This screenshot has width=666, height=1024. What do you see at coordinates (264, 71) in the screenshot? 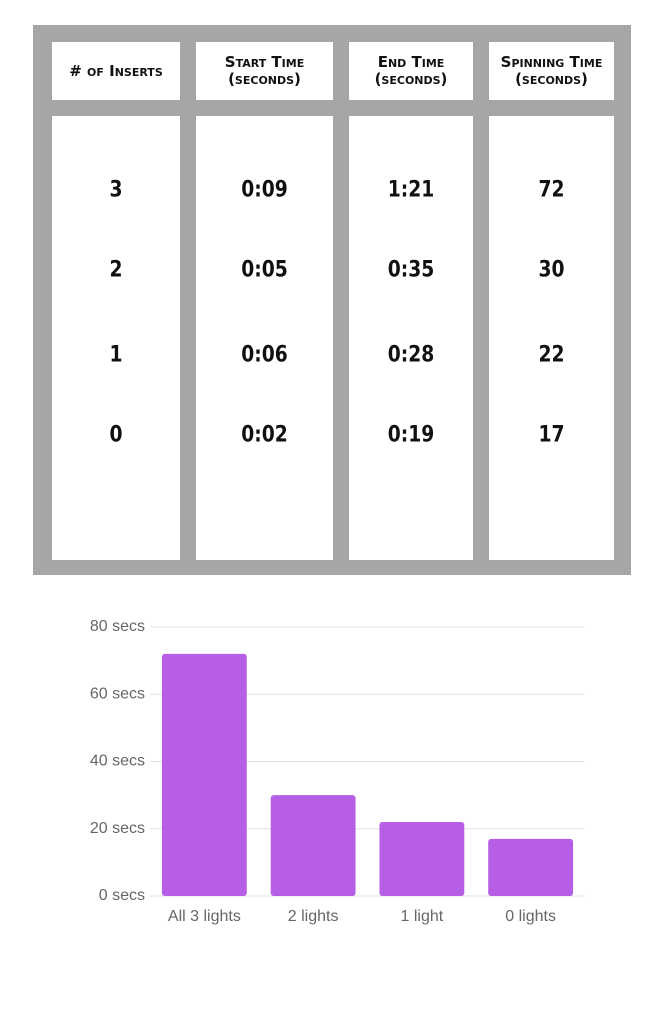
I see `header-cell: Start Time (seconds)` at bounding box center [264, 71].